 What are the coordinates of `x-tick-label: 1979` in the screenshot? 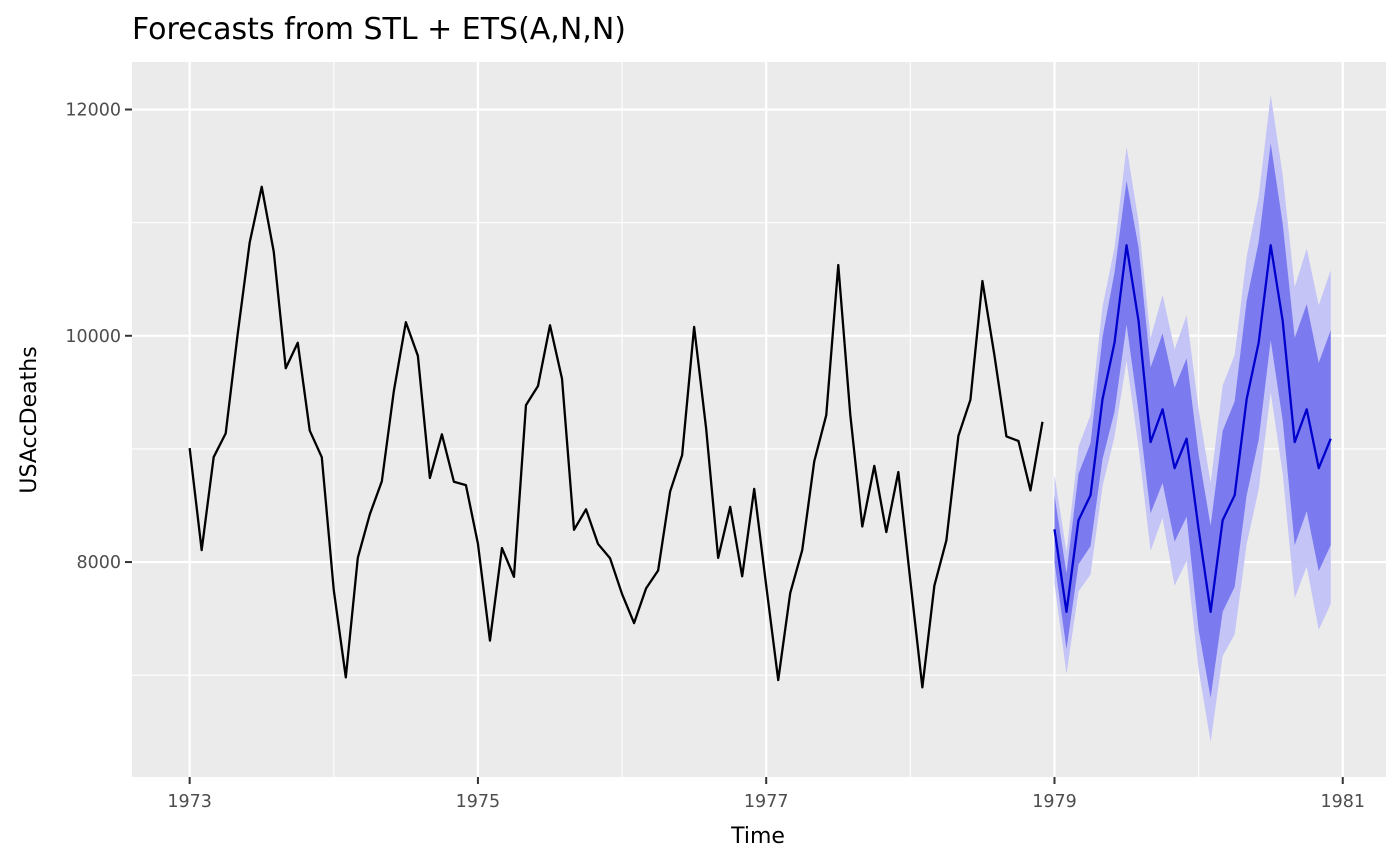 It's located at (1054, 802).